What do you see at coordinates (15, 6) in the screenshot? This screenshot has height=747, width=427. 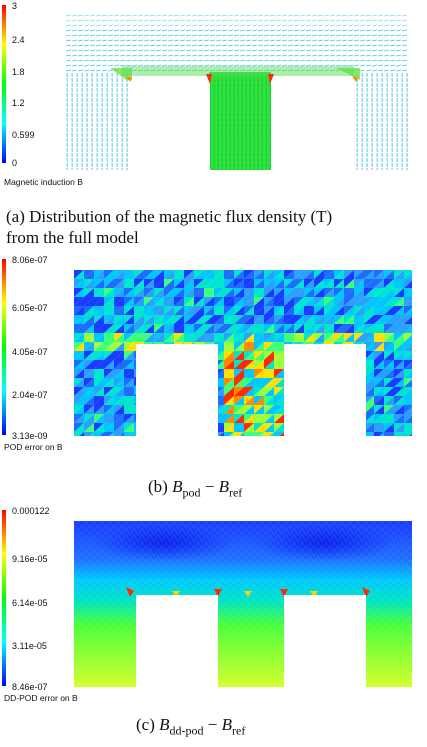 I see `colorbar-a-tick: 3` at bounding box center [15, 6].